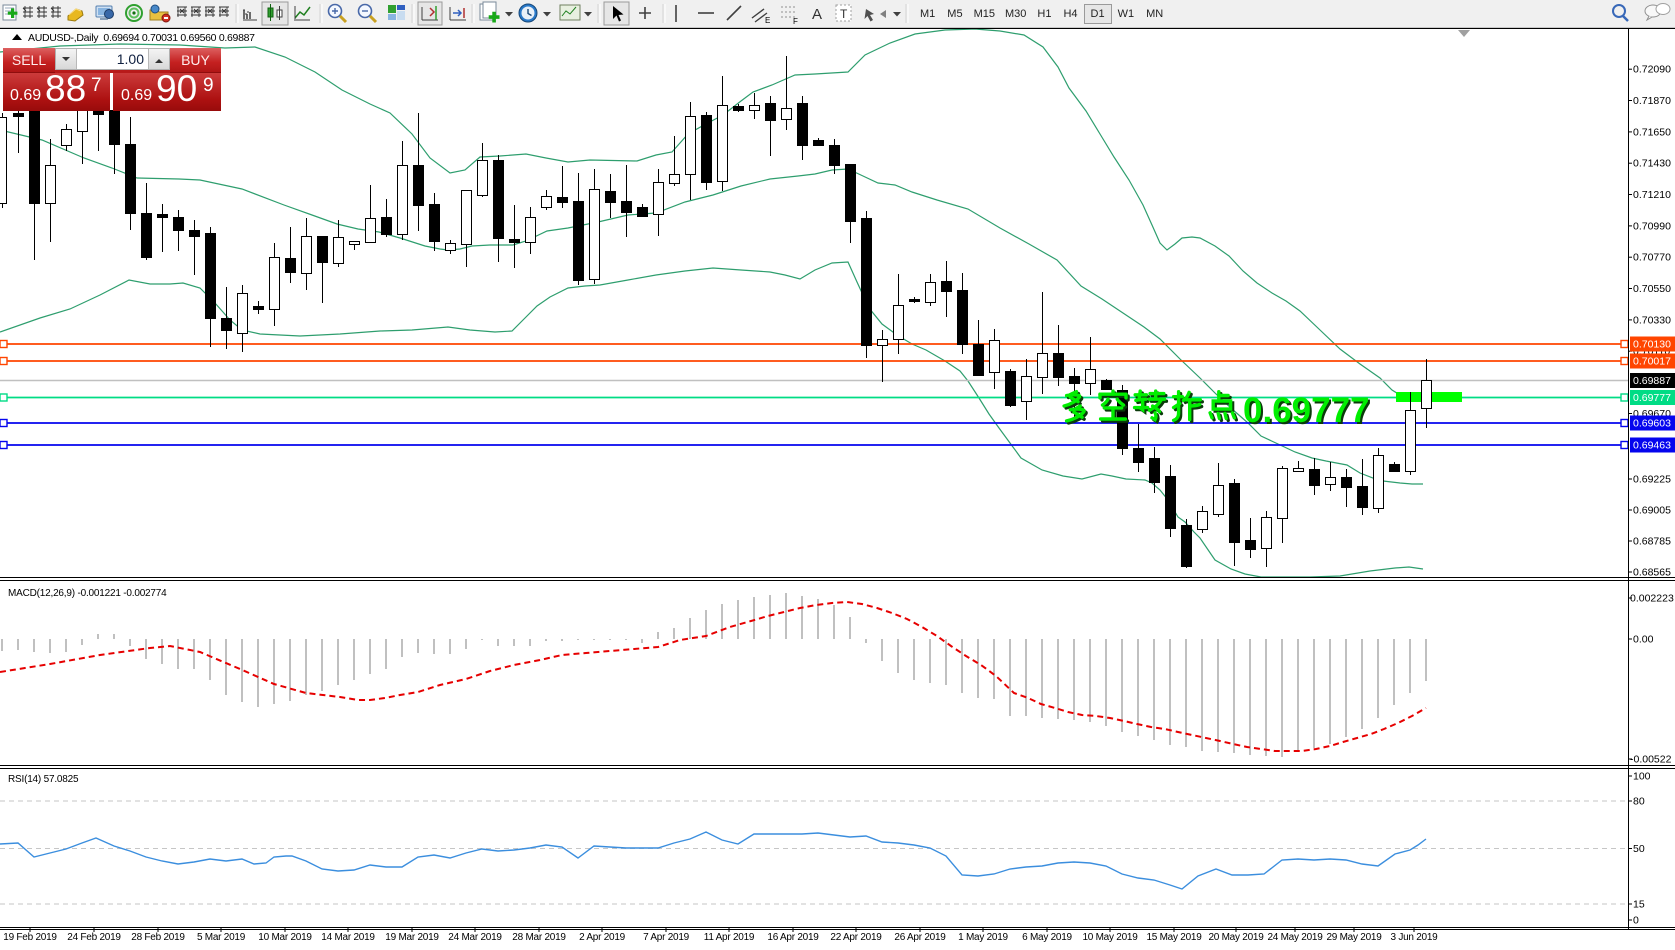 This screenshot has height=950, width=1675. What do you see at coordinates (43, 779) in the screenshot?
I see `svg-text: RSI(14) 57.0825` at bounding box center [43, 779].